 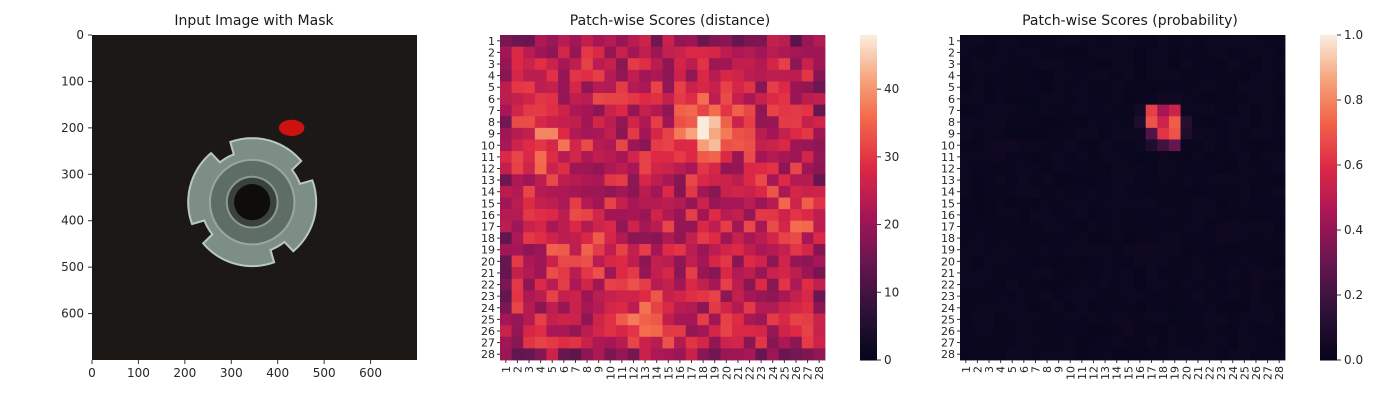 I want to click on col-label: 11, so click(x=1082, y=373).